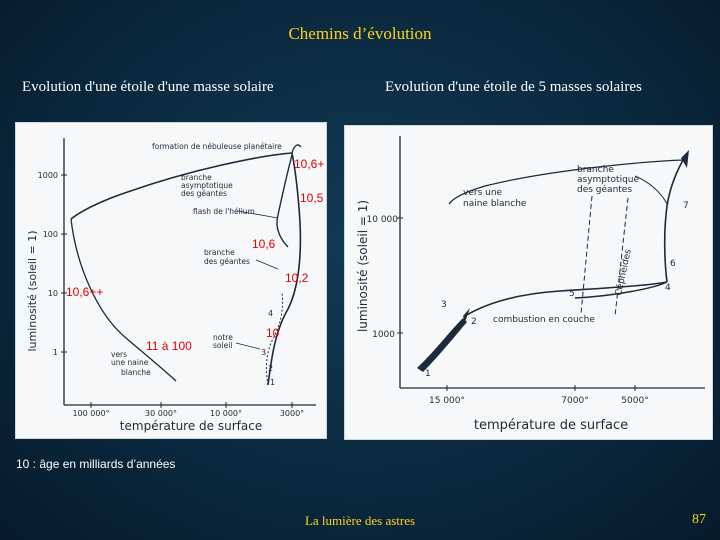  Describe the element at coordinates (217, 146) in the screenshot. I see `label-planetary-nebula: formation de nébuleuse planétaire` at that location.